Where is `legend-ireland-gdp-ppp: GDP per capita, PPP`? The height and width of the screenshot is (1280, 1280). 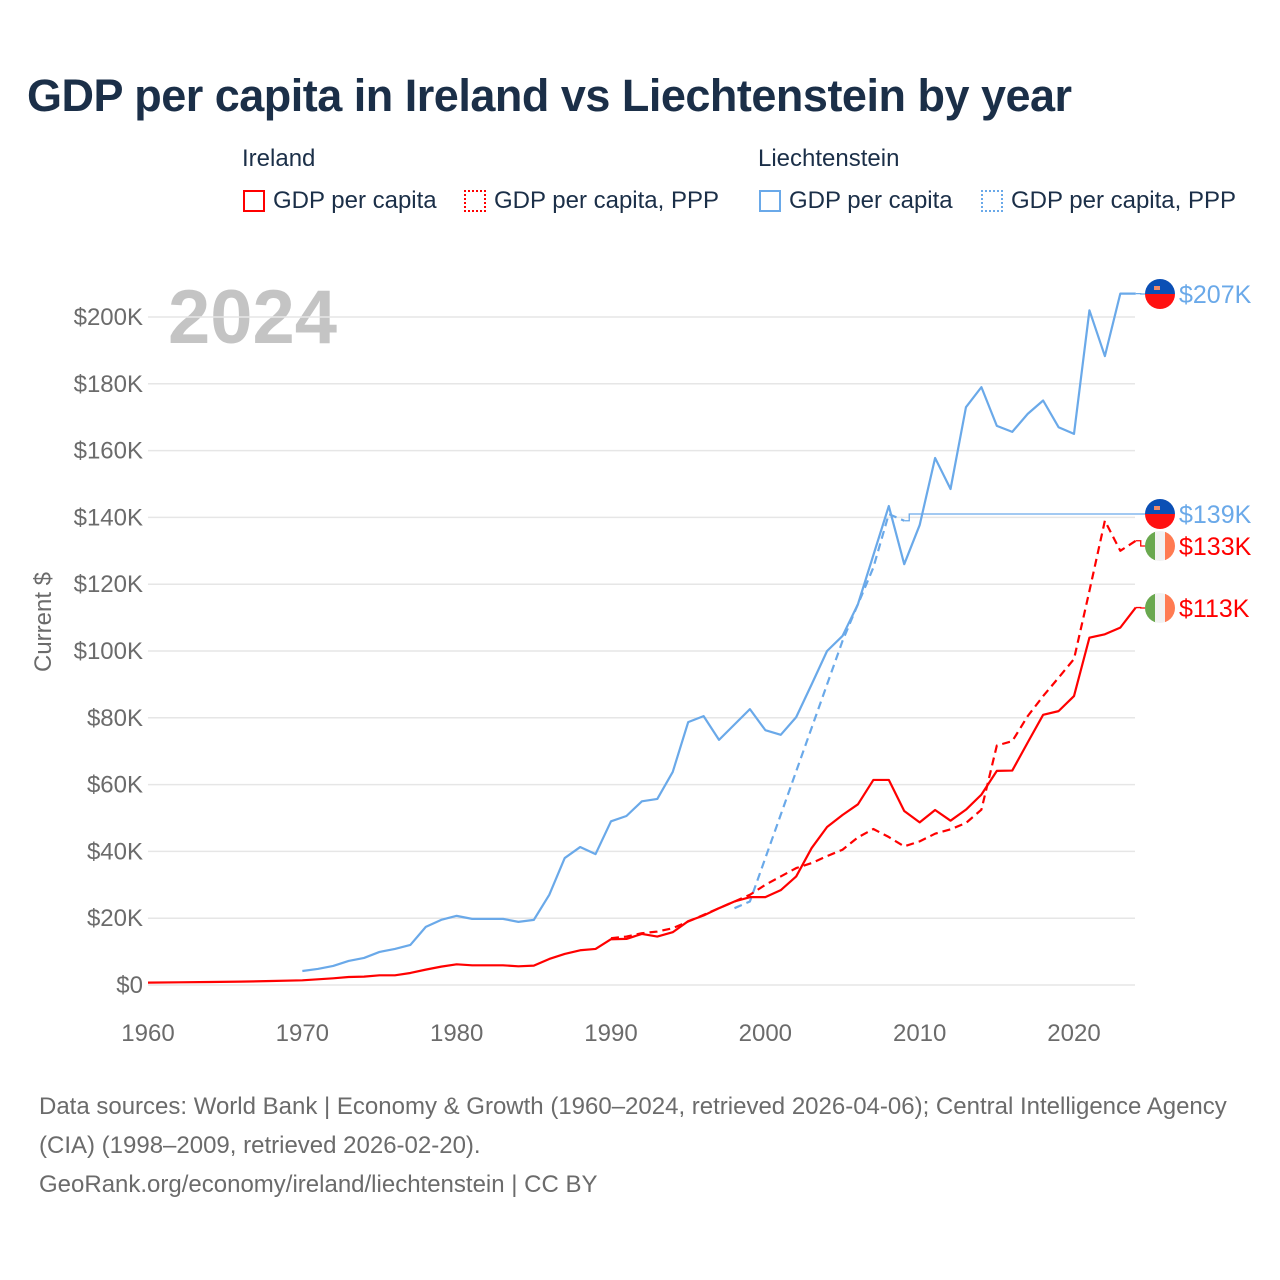
legend-ireland-gdp-ppp: GDP per capita, PPP is located at coordinates (591, 201).